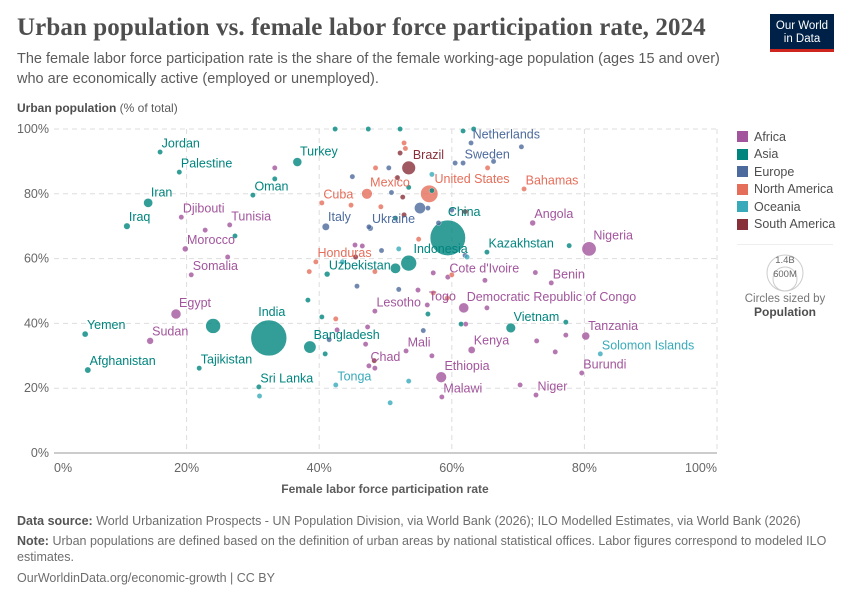  Describe the element at coordinates (786, 190) in the screenshot. I see `legend-item-north-america: North America` at that location.